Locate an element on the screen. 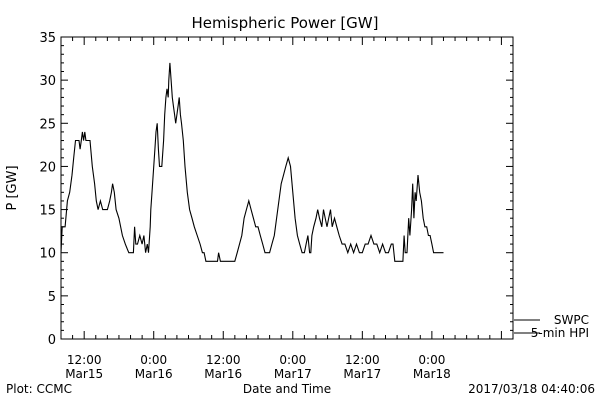 This screenshot has width=600, height=400. y-tick-label: 35 is located at coordinates (47, 38).